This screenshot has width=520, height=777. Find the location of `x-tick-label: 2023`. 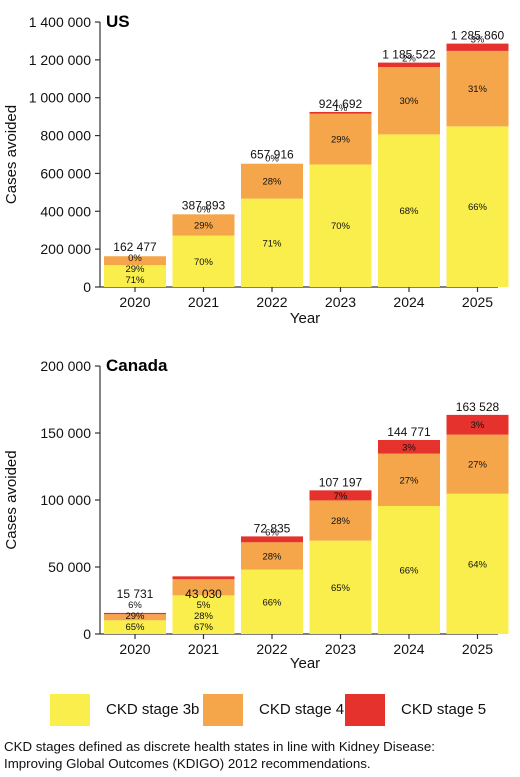

x-tick-label: 2023 is located at coordinates (340, 302).